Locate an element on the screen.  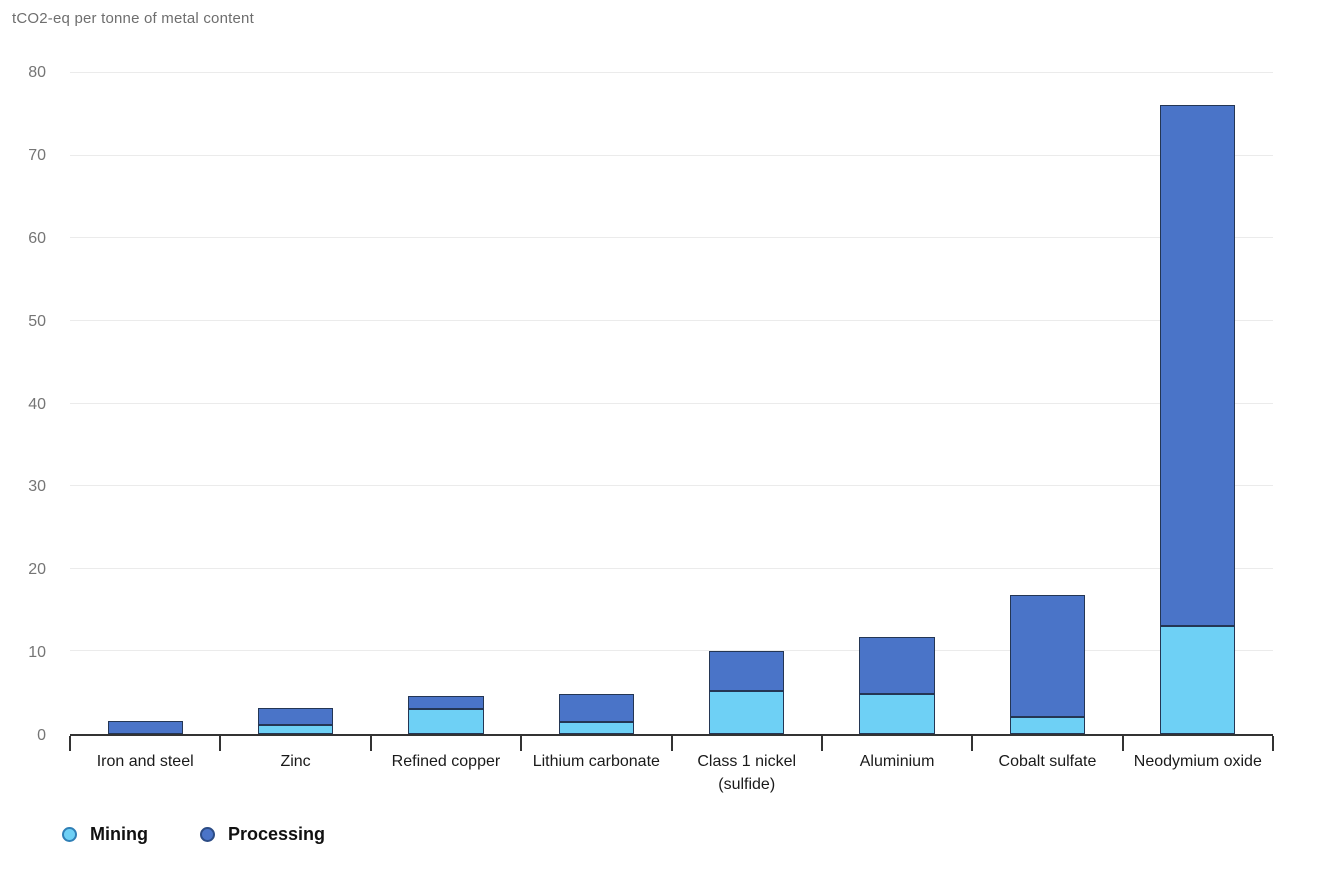
bar-aluminium is located at coordinates (897, 403).